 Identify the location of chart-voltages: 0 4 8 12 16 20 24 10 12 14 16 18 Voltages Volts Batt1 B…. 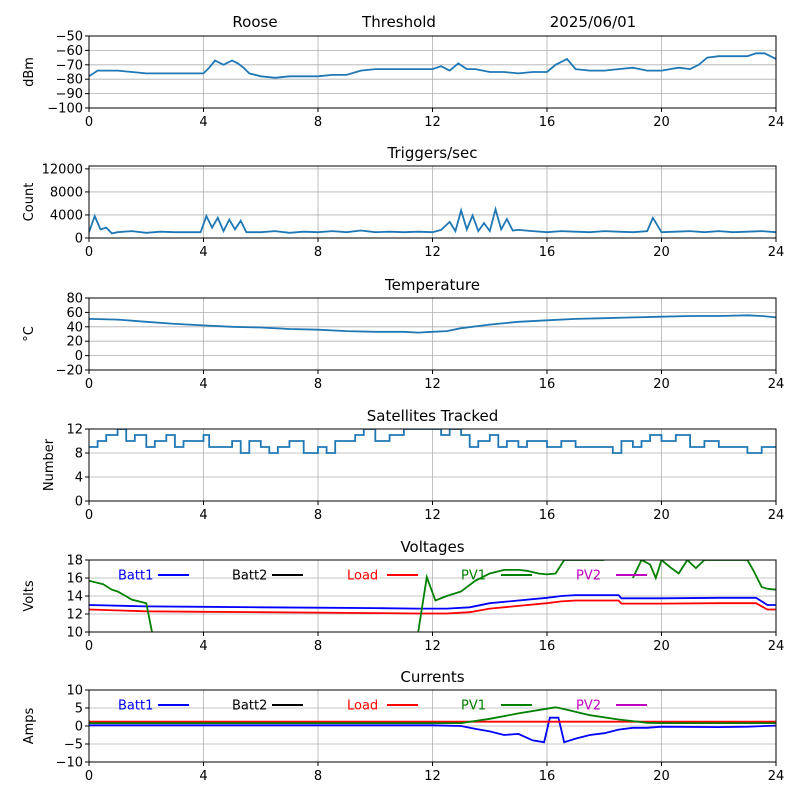
(403, 596).